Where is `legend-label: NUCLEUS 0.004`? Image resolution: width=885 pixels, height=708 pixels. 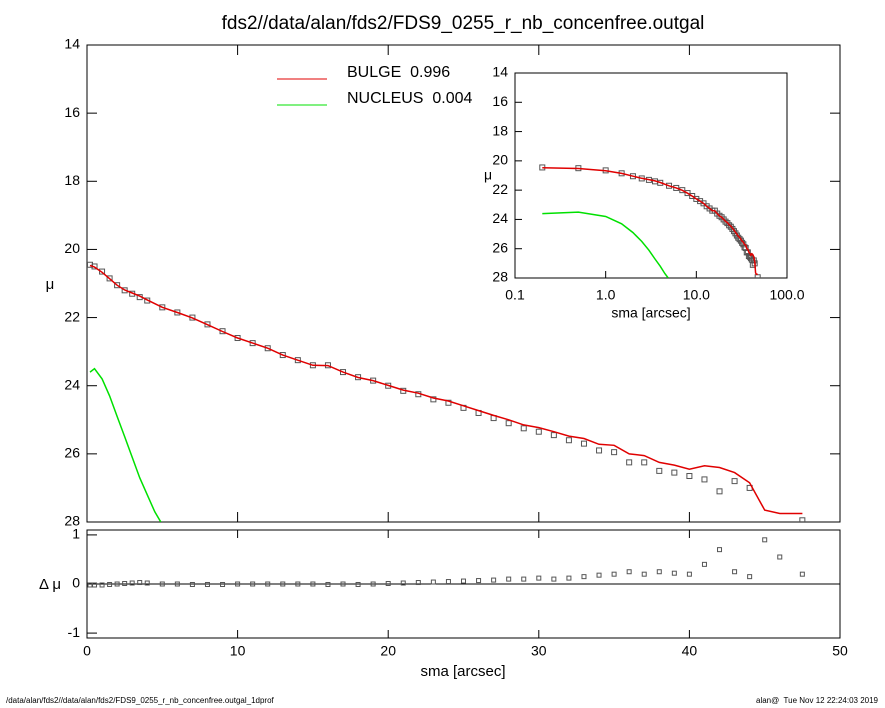 legend-label: NUCLEUS 0.004 is located at coordinates (409, 98).